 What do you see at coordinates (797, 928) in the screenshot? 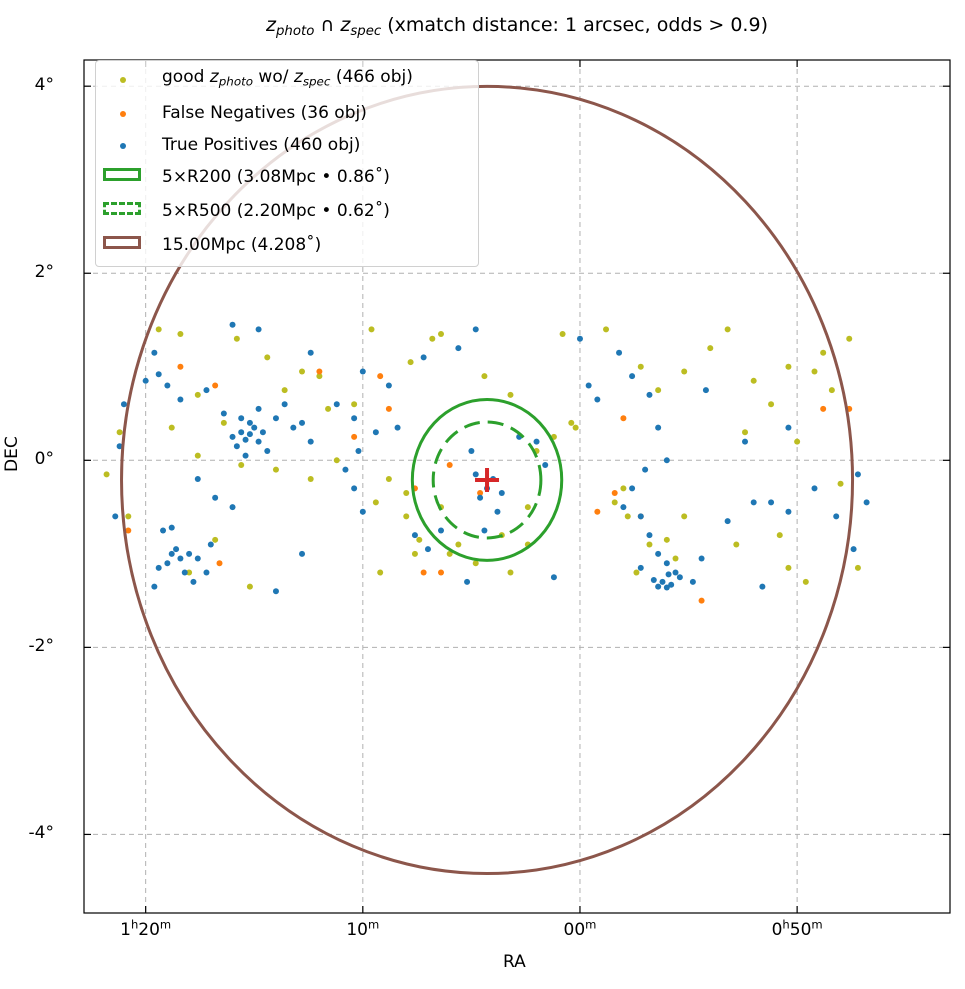
I see `x-tick-label: 0h50m` at bounding box center [797, 928].